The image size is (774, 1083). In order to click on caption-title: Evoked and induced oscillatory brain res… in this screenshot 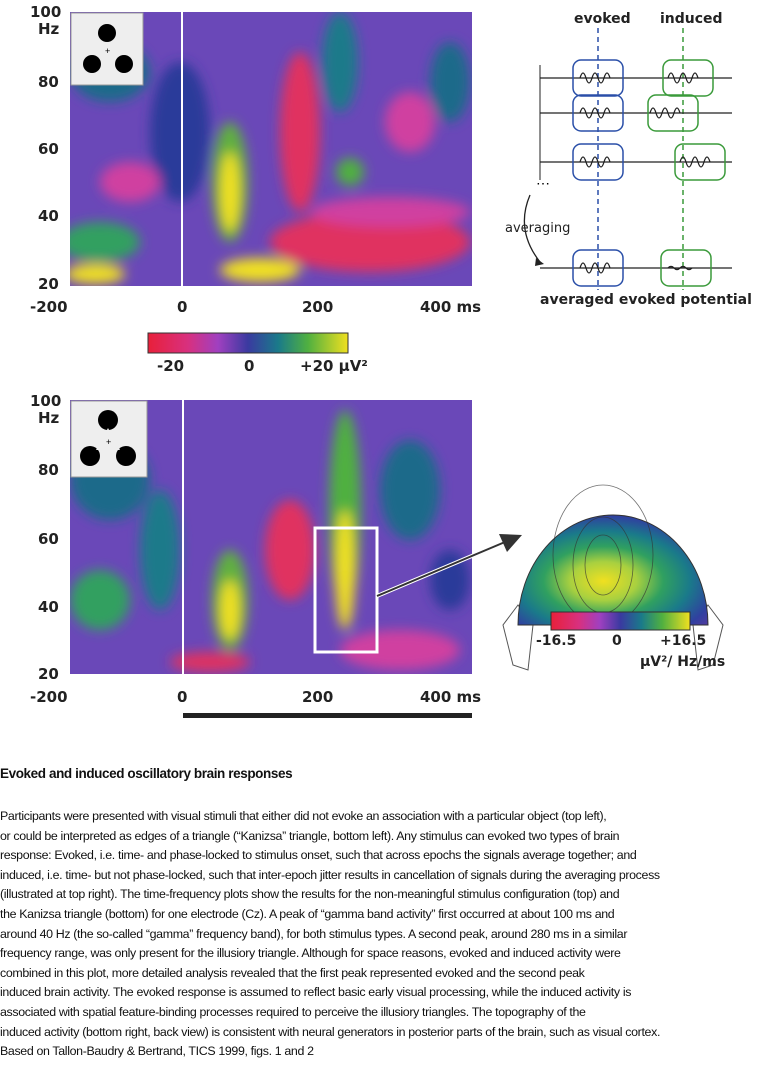, I will do `click(146, 773)`.